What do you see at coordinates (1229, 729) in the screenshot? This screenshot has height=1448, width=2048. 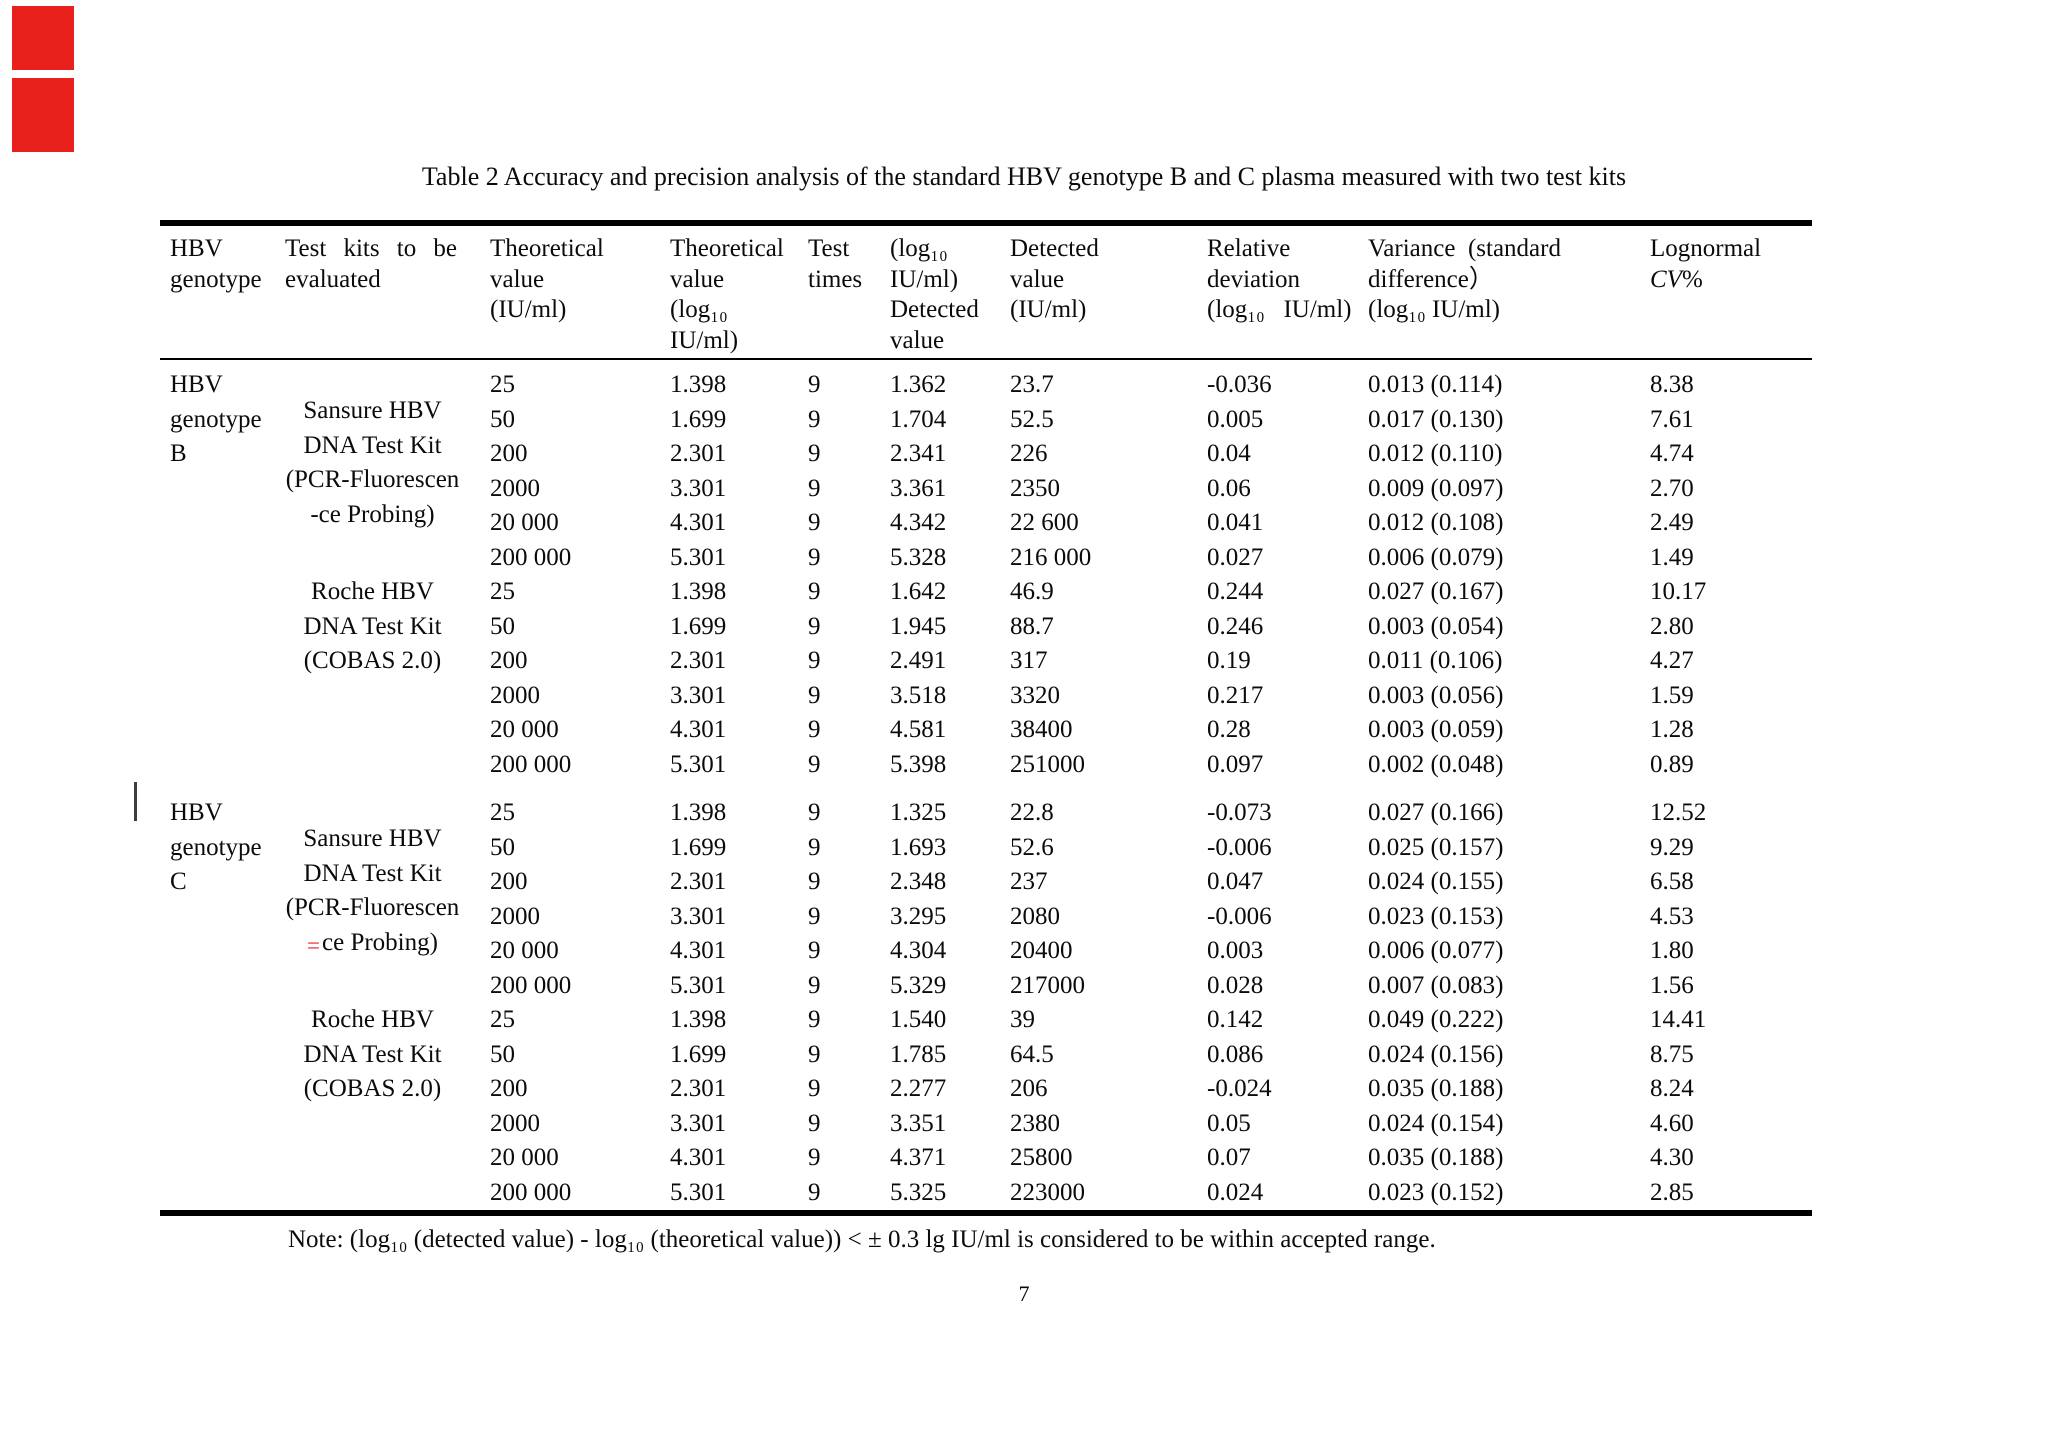 I see `cell-relative-deviation: 0.28` at bounding box center [1229, 729].